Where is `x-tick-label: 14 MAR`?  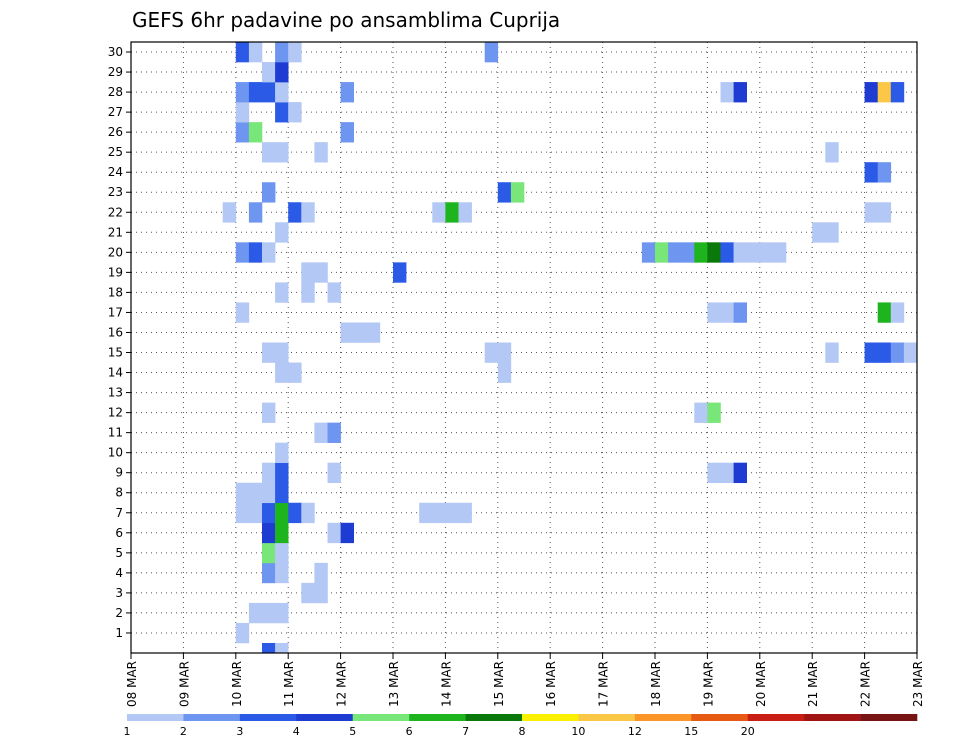
x-tick-label: 14 MAR is located at coordinates (446, 684).